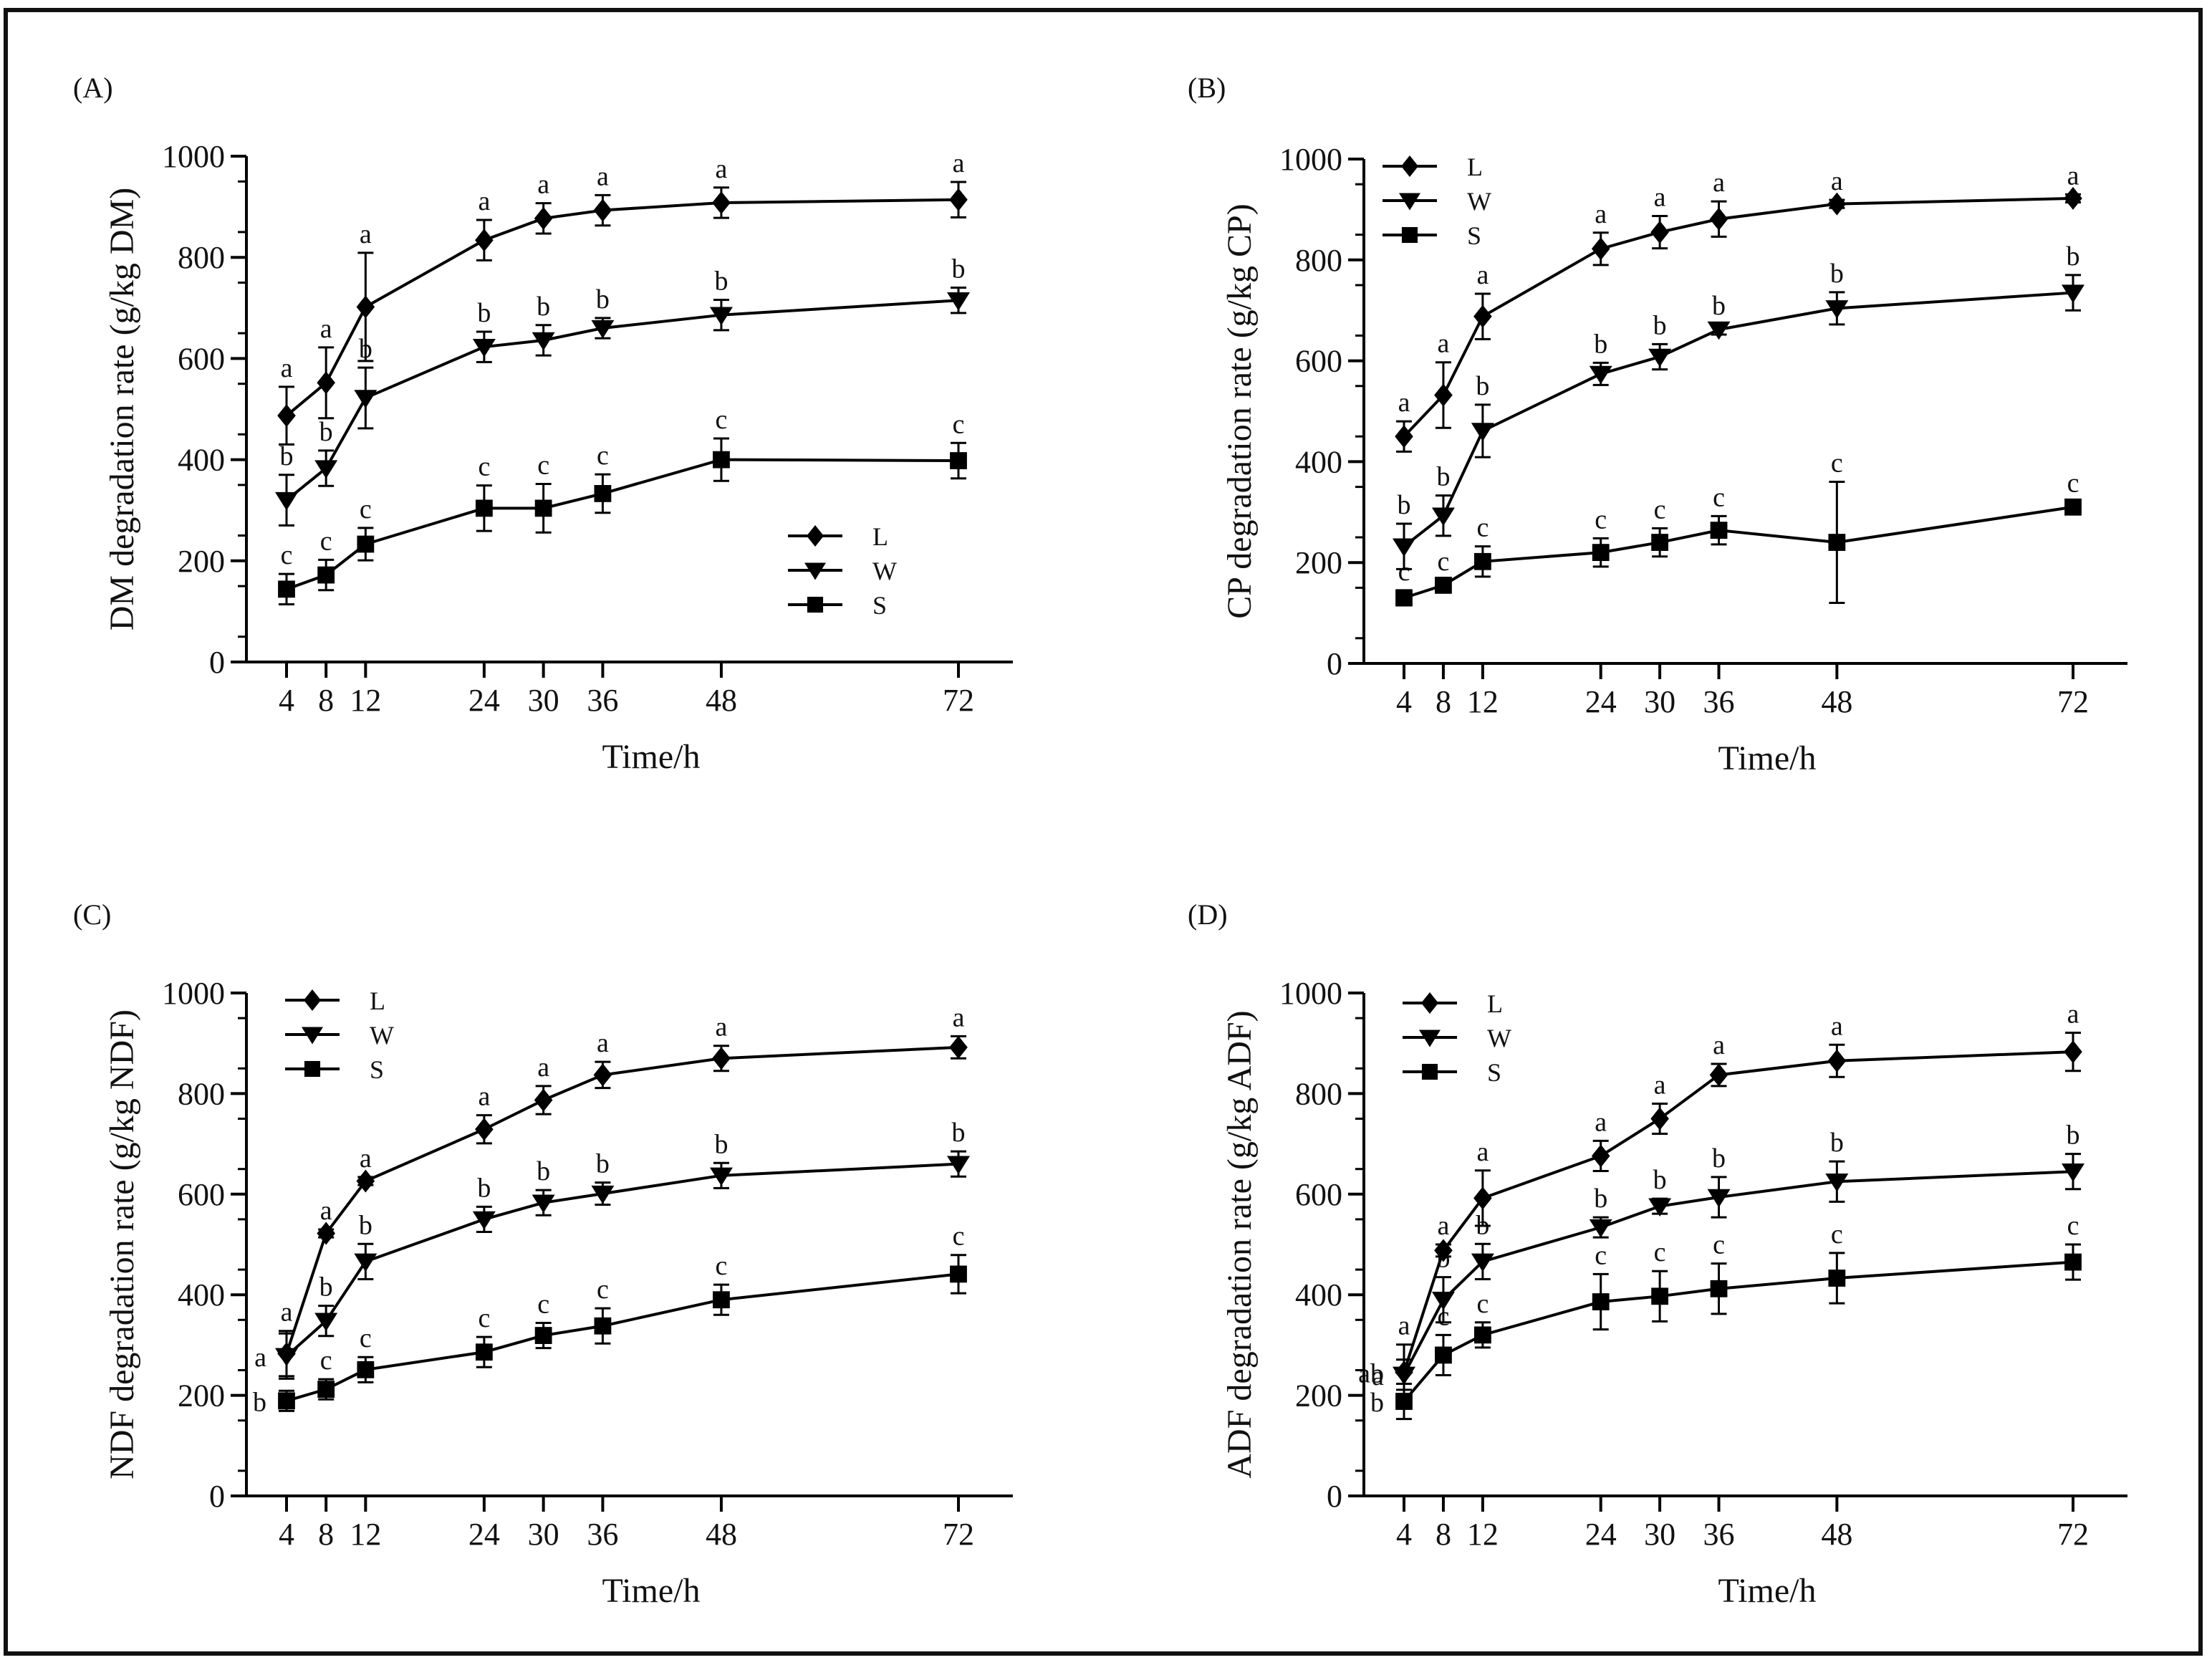 Image resolution: width=2212 pixels, height=1665 pixels. I want to click on y-tick-label: 0, so click(1334, 1496).